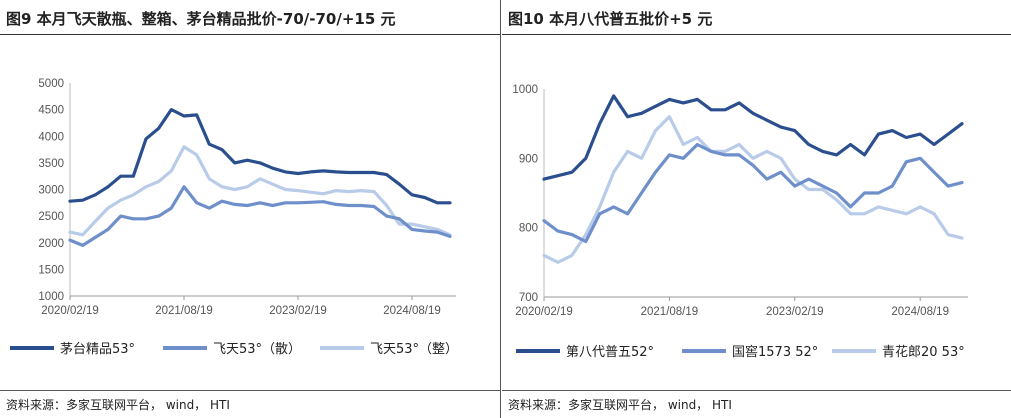  Describe the element at coordinates (51, 164) in the screenshot. I see `y-tick-label: 3500` at that location.